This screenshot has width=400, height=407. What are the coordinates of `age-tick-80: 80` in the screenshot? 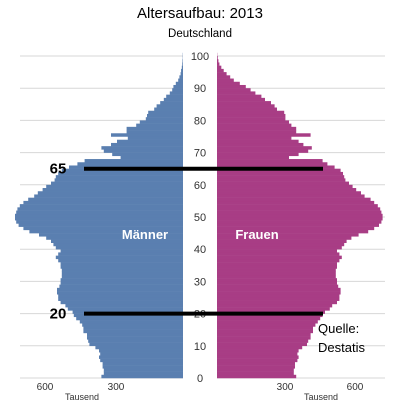 It's located at (200, 121).